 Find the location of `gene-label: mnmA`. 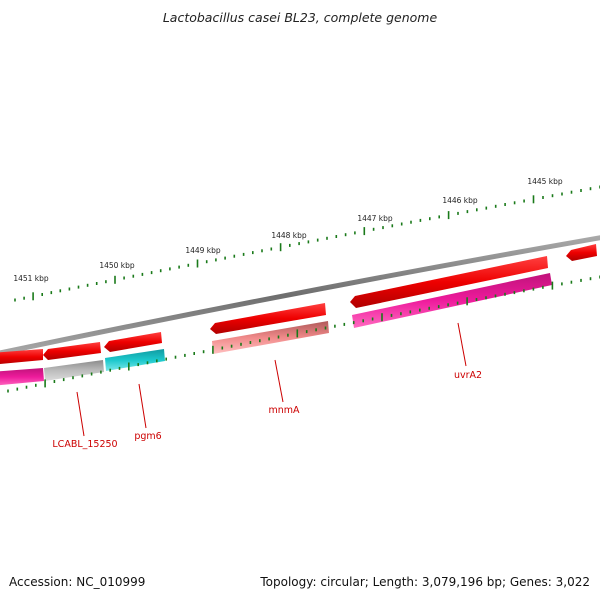

gene-label: mnmA is located at coordinates (284, 410).